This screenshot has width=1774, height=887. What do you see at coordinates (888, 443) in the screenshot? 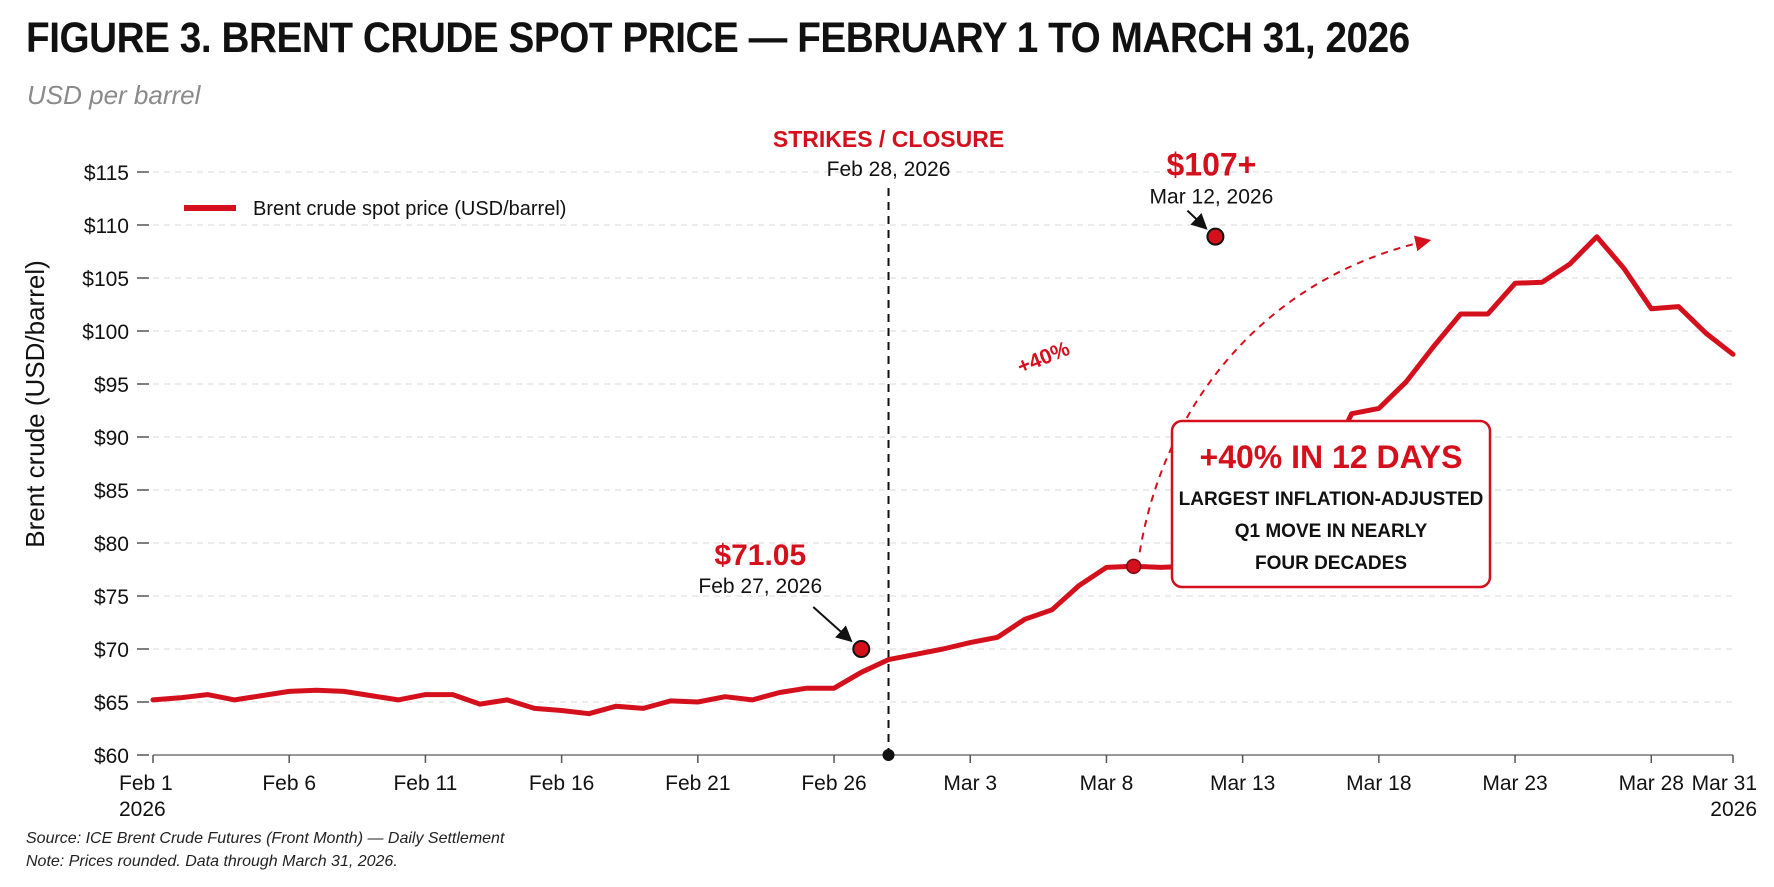
I see `event-marker: STRIKES / CLOSURE Feb 28, 2026` at bounding box center [888, 443].